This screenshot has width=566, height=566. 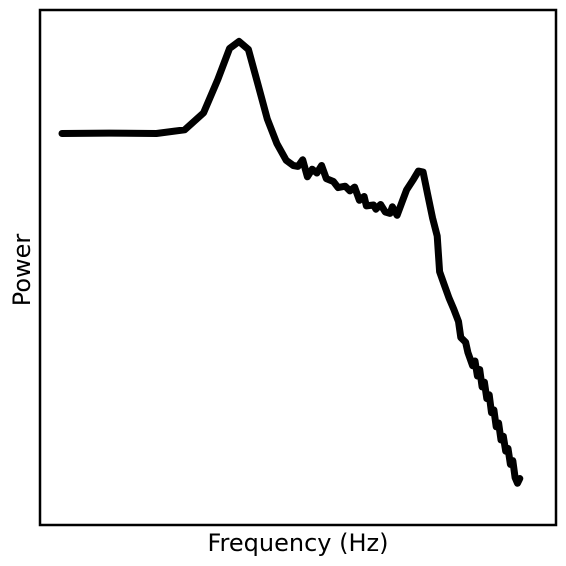 What do you see at coordinates (298, 543) in the screenshot?
I see `x-axis-label: Frequency (Hz)` at bounding box center [298, 543].